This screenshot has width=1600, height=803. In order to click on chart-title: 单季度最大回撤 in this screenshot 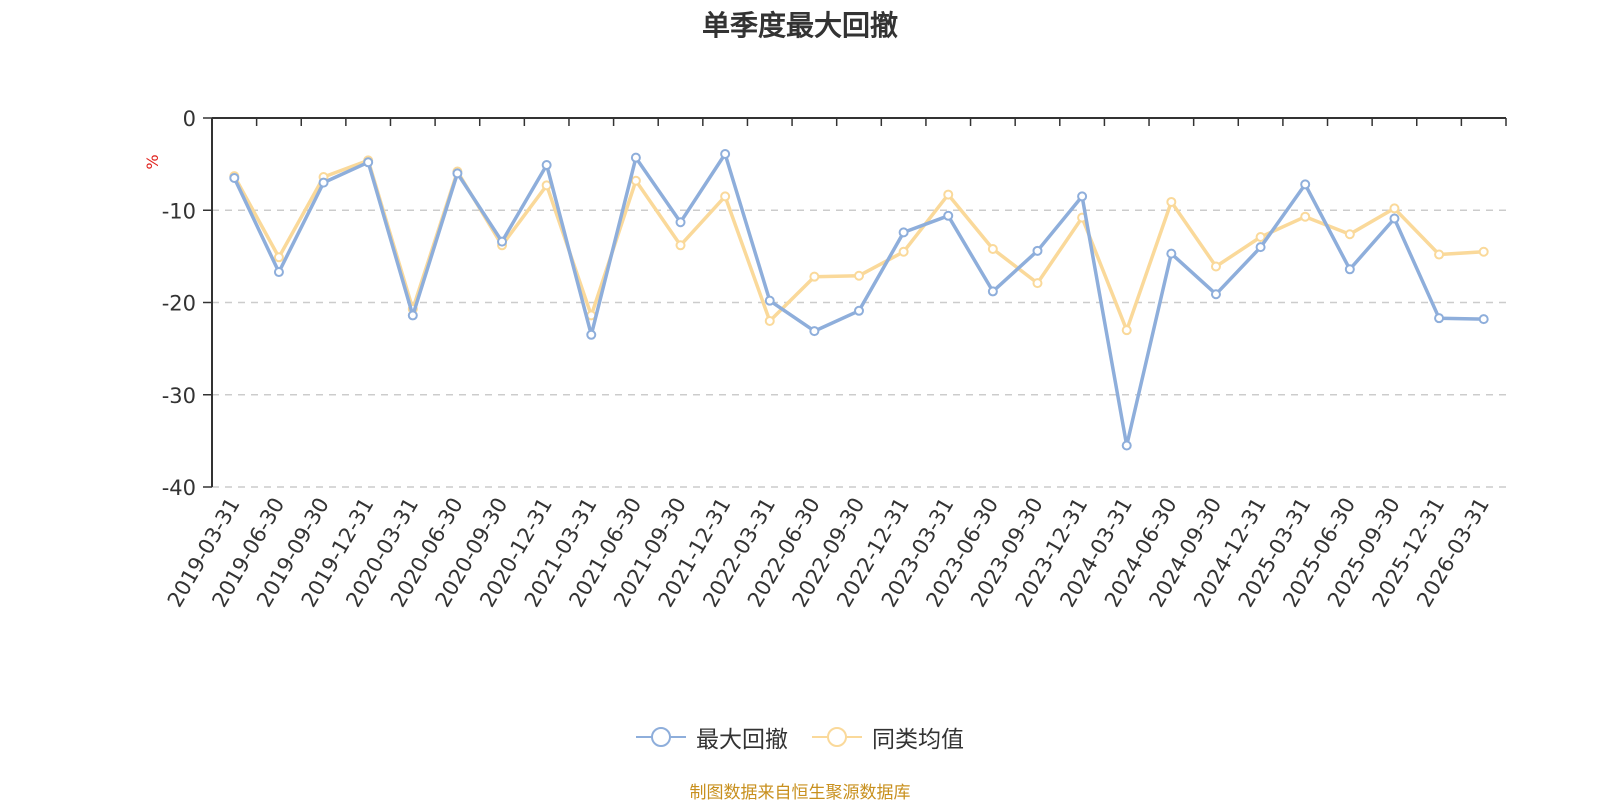, I will do `click(799, 25)`.